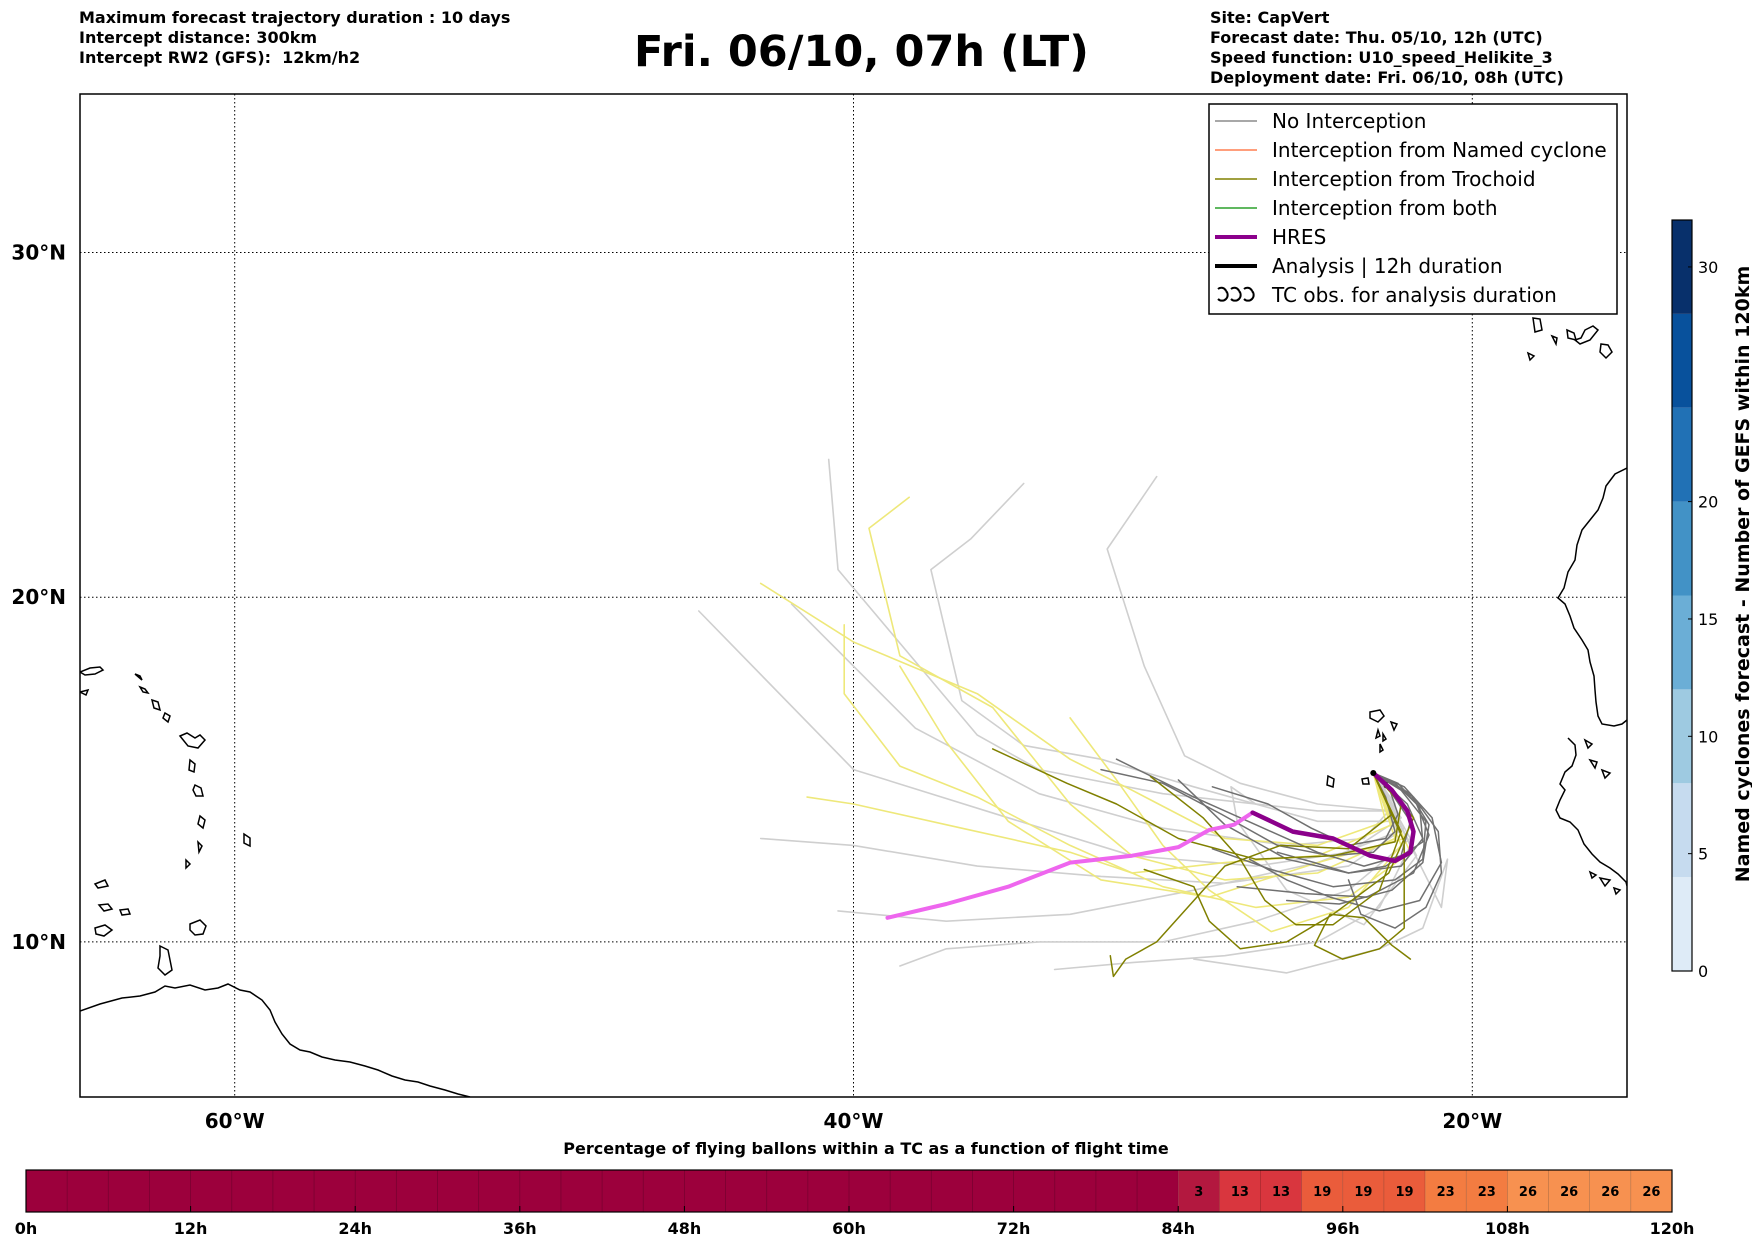 This screenshot has height=1241, width=1752. I want to click on martinique-island, so click(198, 790).